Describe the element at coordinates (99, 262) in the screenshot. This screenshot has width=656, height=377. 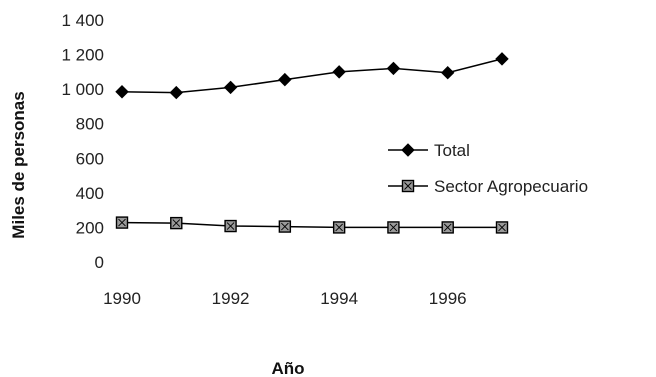
I see `y-tick-label: 0` at that location.